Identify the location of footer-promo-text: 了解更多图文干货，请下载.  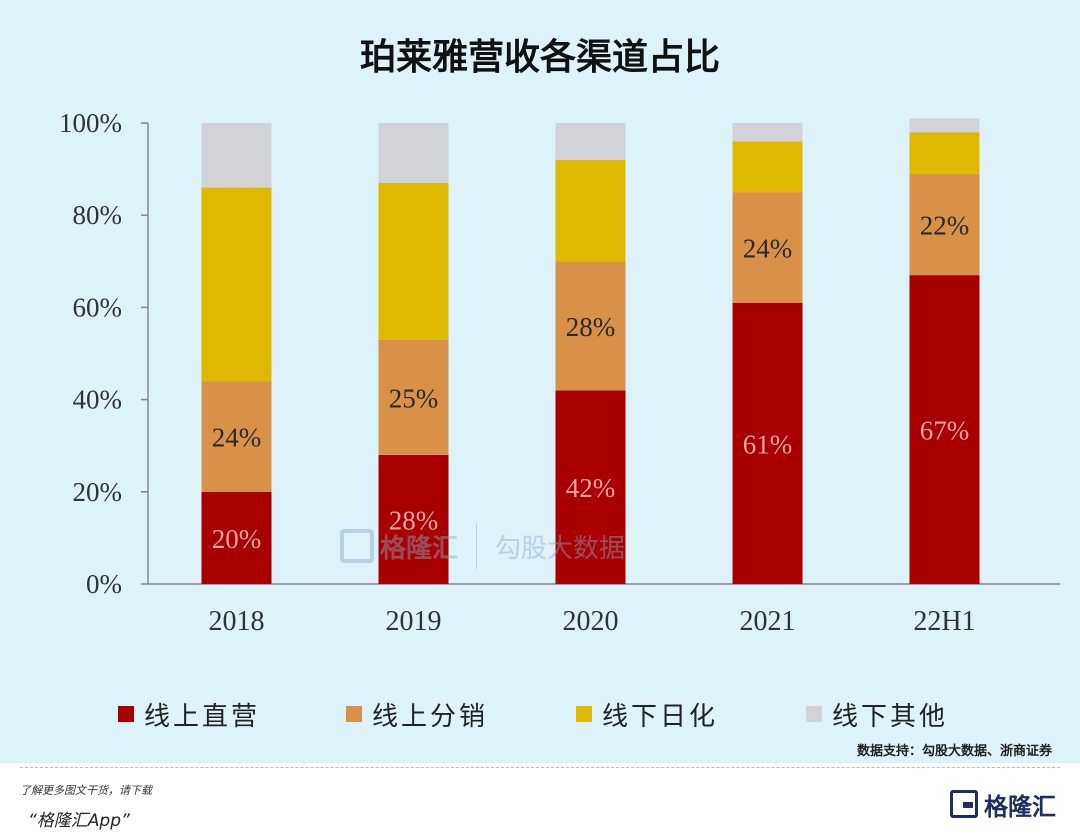
(86, 790).